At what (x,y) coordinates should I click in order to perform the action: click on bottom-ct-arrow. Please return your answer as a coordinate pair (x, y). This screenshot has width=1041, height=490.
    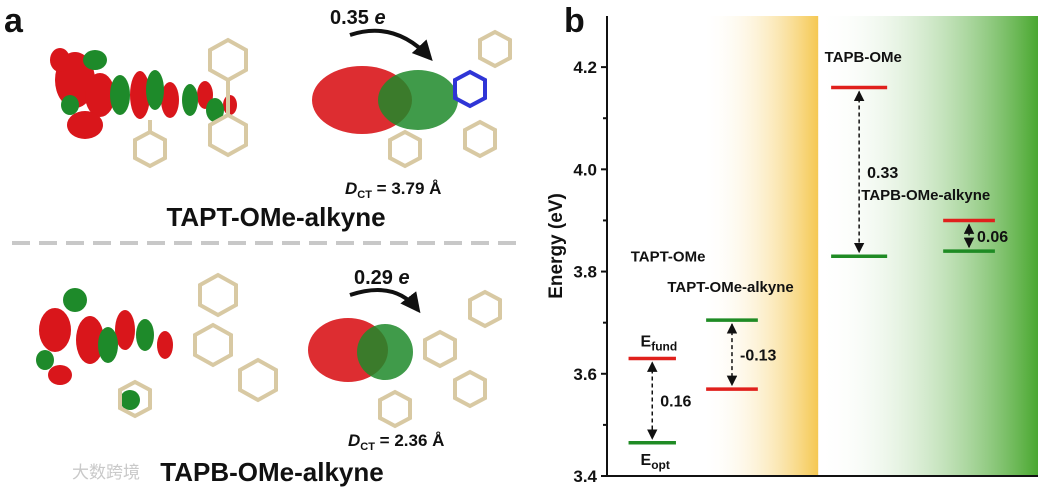
    Looking at the image, I should click on (385, 301).